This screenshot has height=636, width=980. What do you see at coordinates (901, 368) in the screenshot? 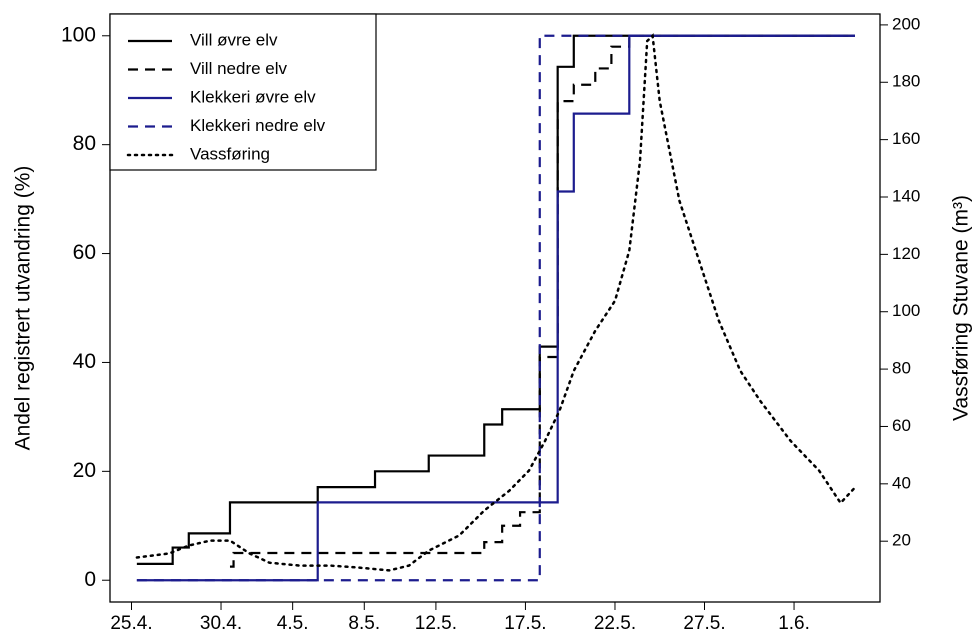
I see `y2-tick-label: 80` at bounding box center [901, 368].